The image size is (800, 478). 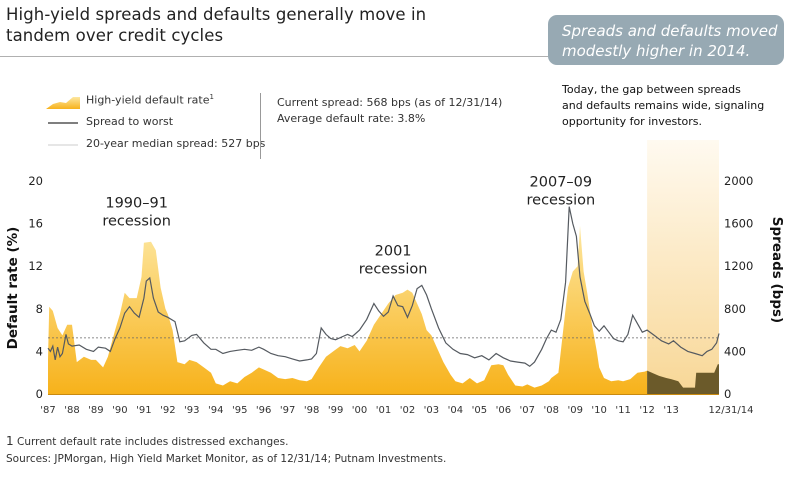 What do you see at coordinates (263, 410) in the screenshot?
I see `x-tick-label: '96` at bounding box center [263, 410].